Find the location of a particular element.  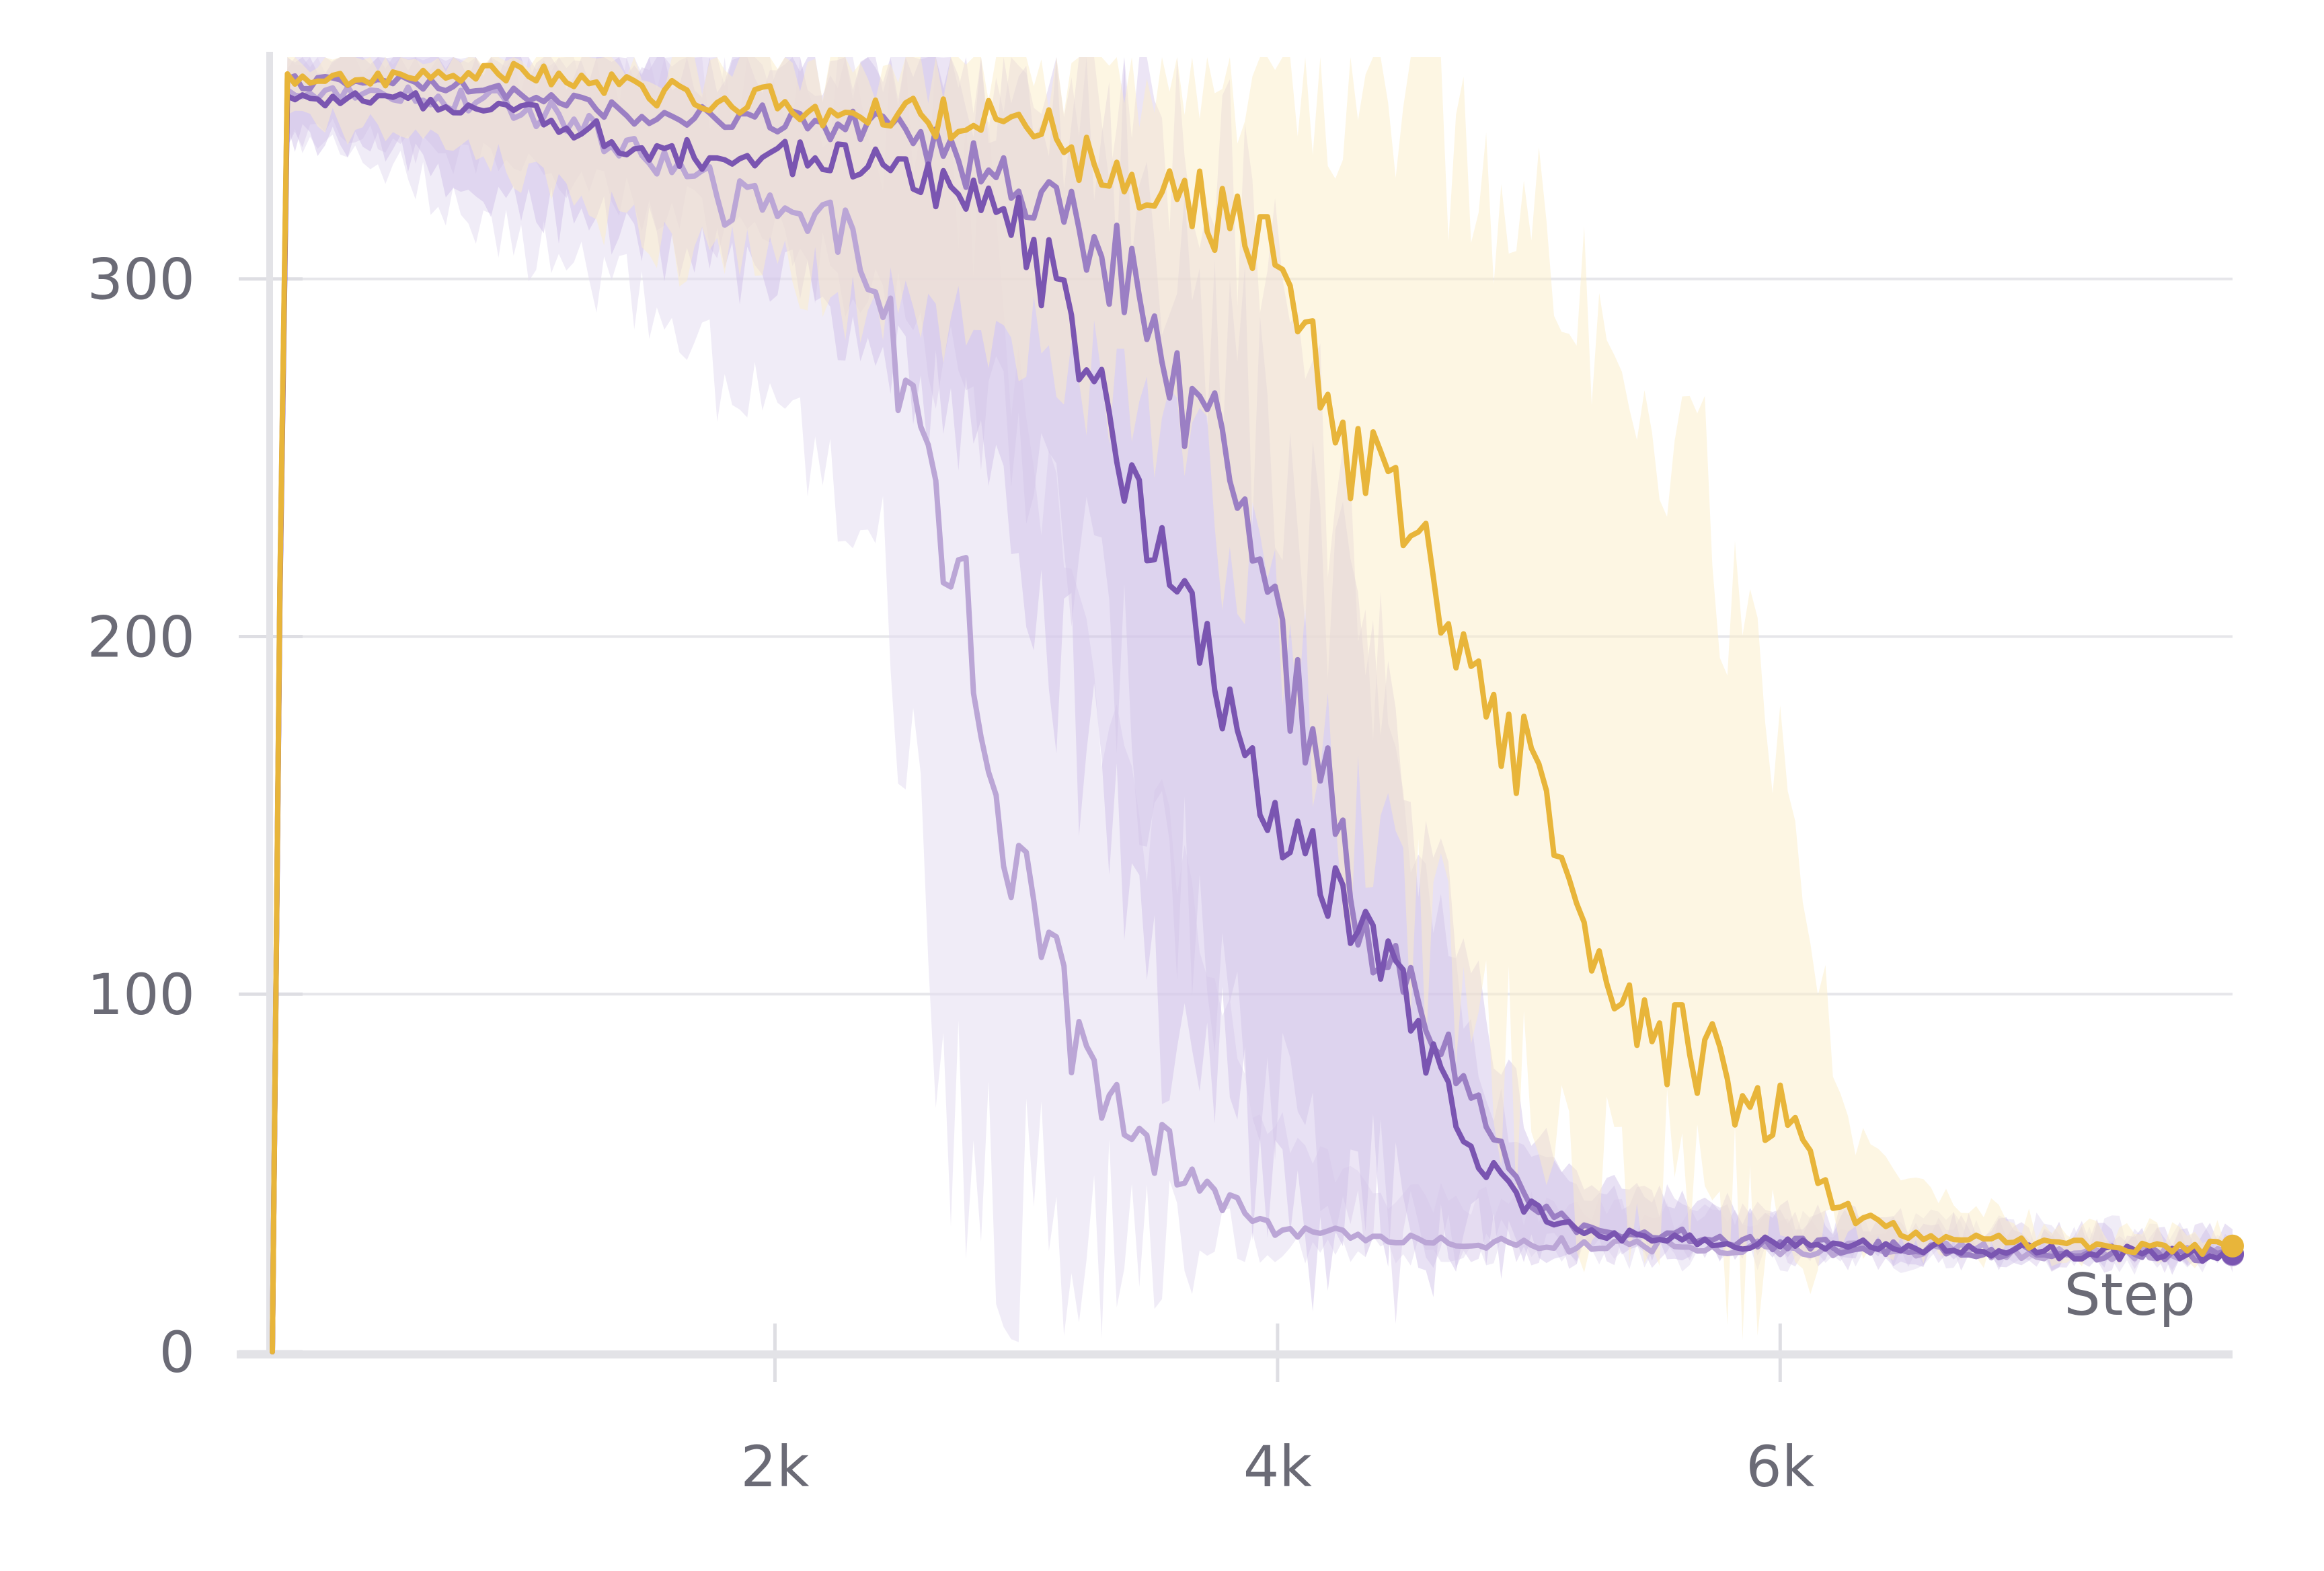

x-tick-label: 2k is located at coordinates (774, 1467).